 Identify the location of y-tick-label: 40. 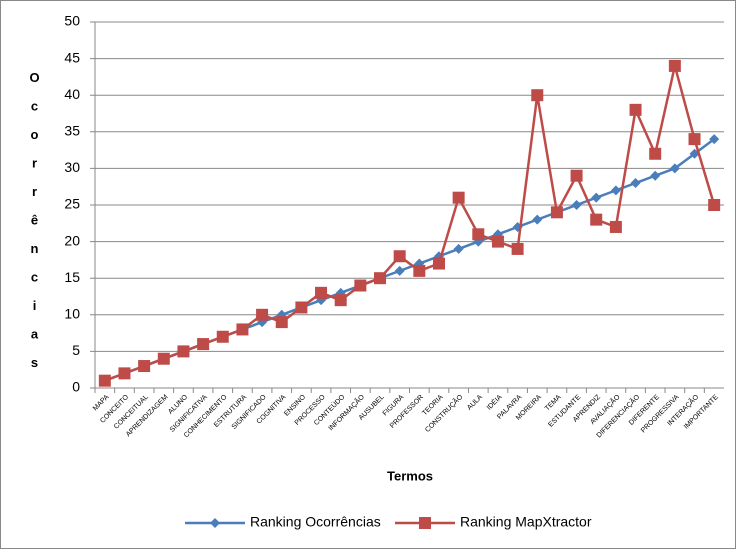
(72, 94).